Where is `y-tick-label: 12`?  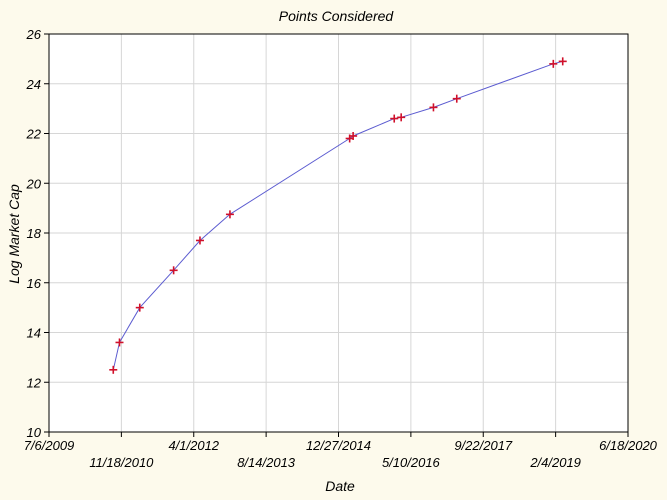
y-tick-label: 12 is located at coordinates (34, 382).